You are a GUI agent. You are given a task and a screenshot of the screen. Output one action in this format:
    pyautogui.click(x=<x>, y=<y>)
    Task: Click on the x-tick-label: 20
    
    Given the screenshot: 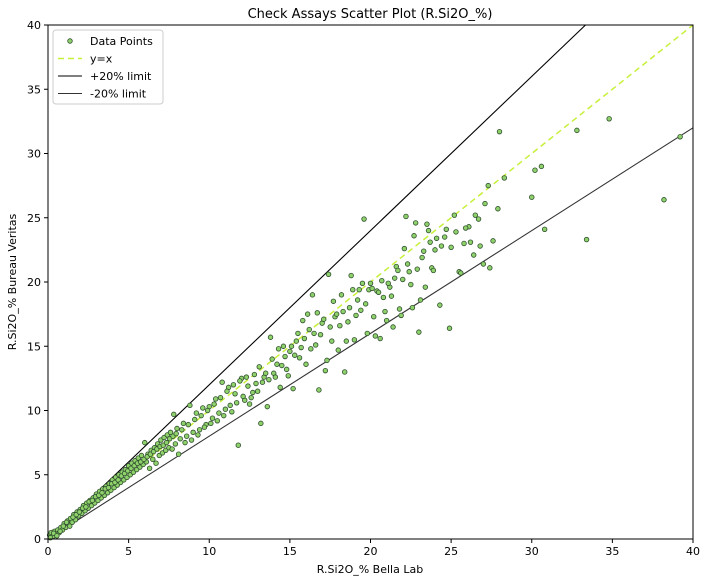 What is the action you would take?
    pyautogui.click(x=371, y=551)
    